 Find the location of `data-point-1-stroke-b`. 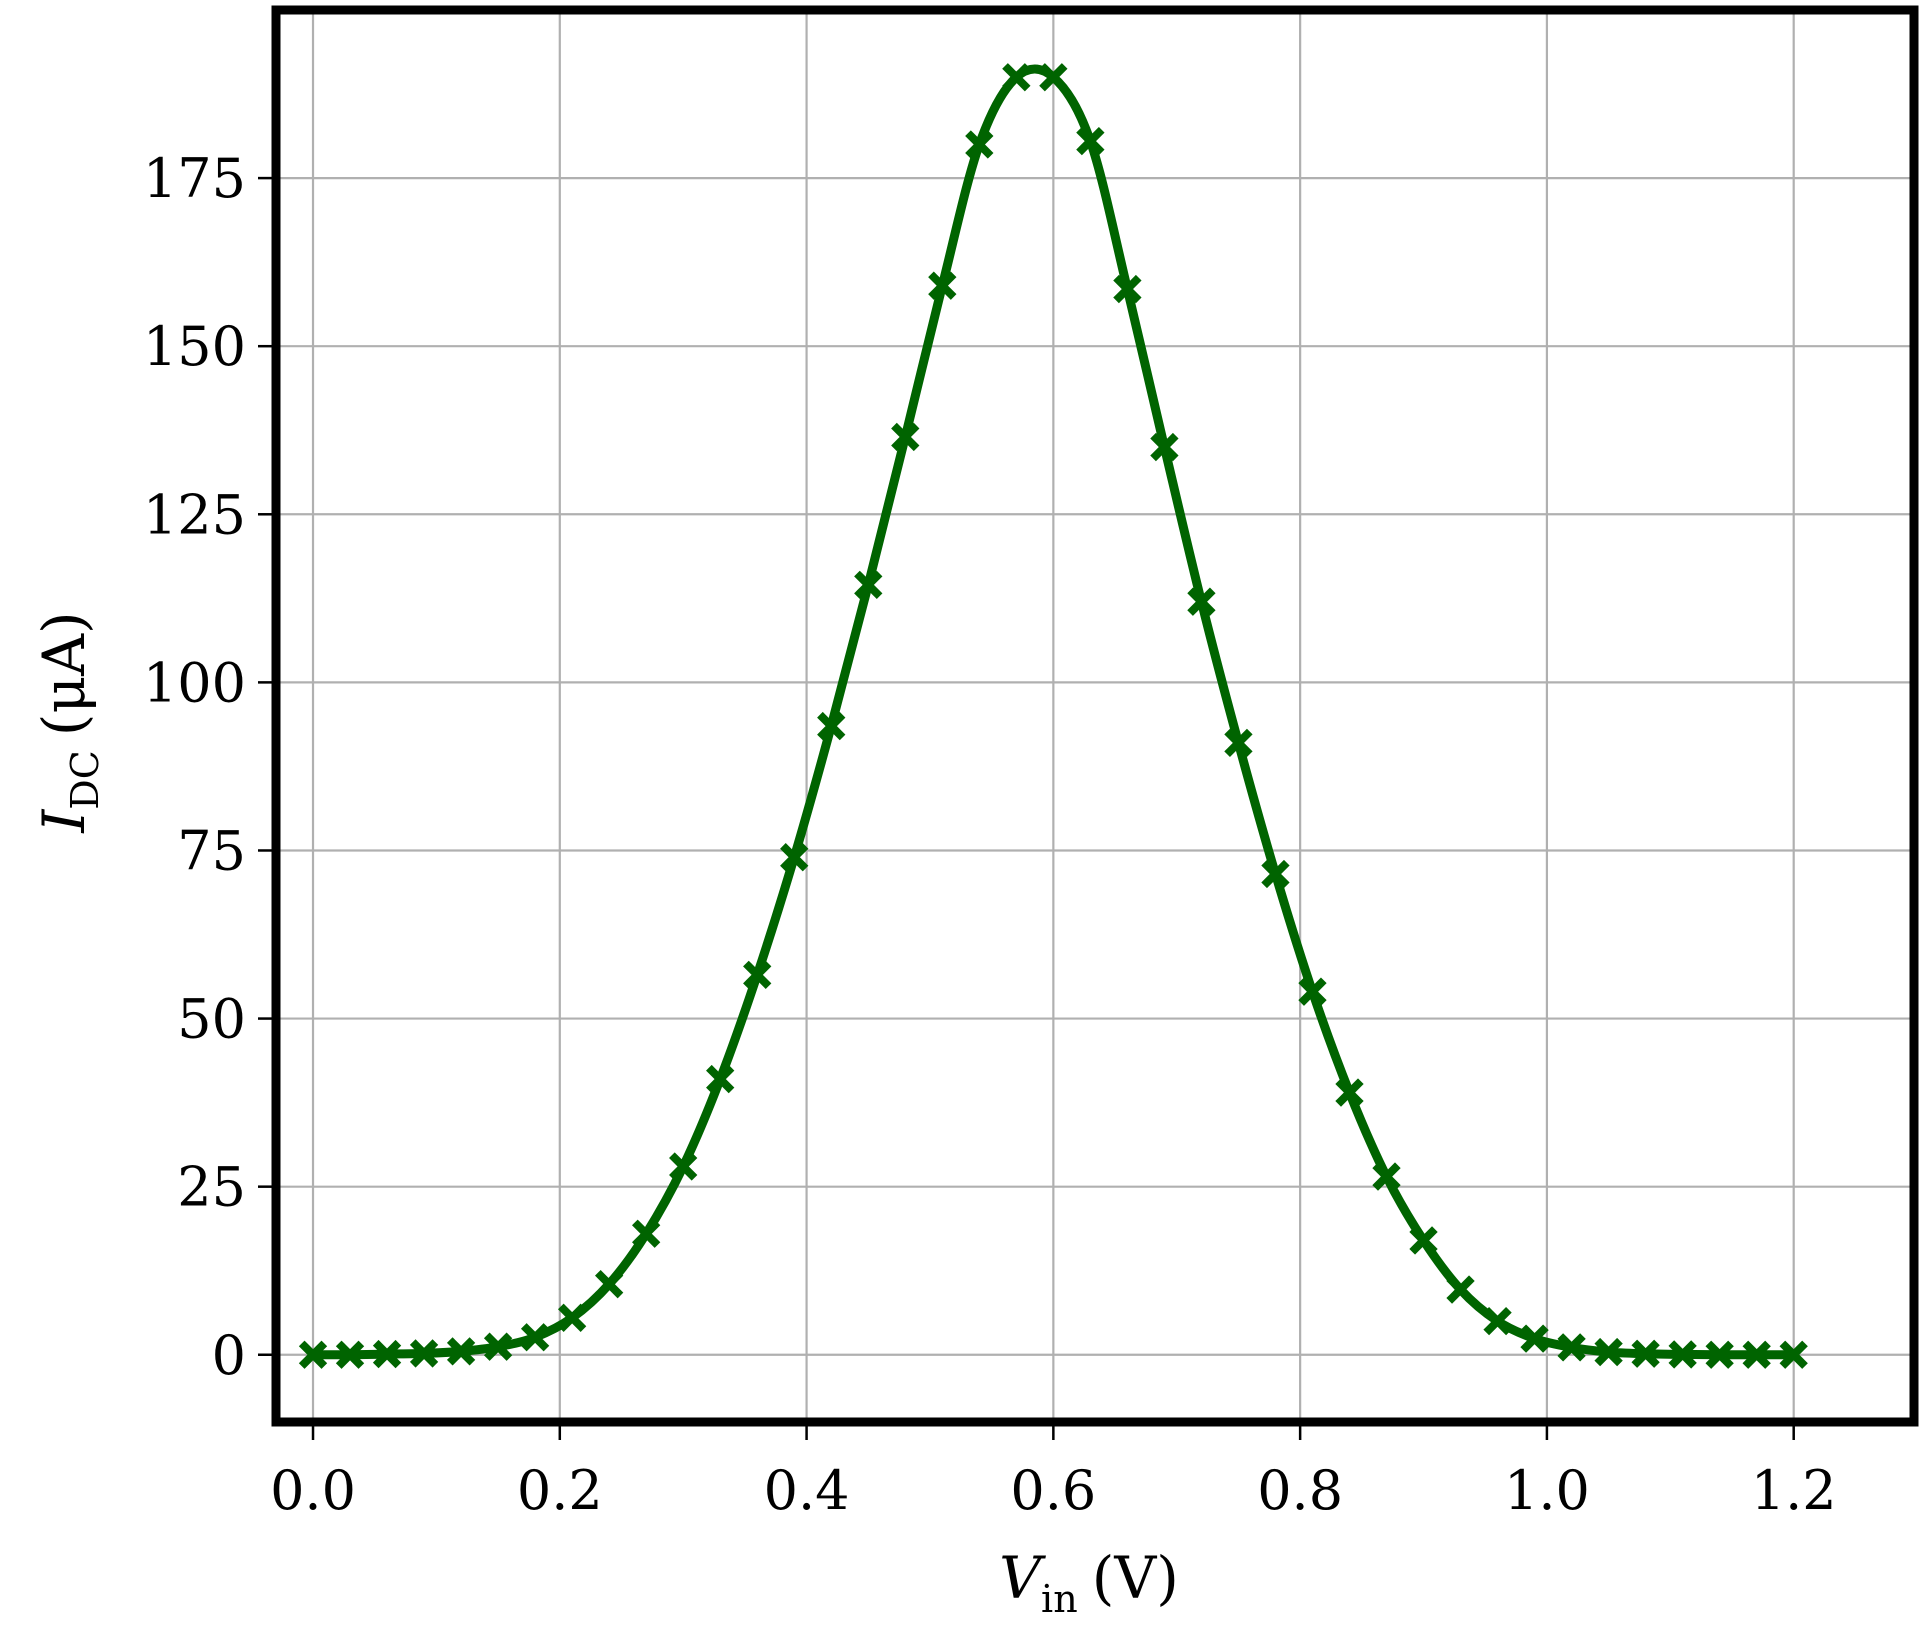

data-point-1-stroke-b is located at coordinates (350, 1354).